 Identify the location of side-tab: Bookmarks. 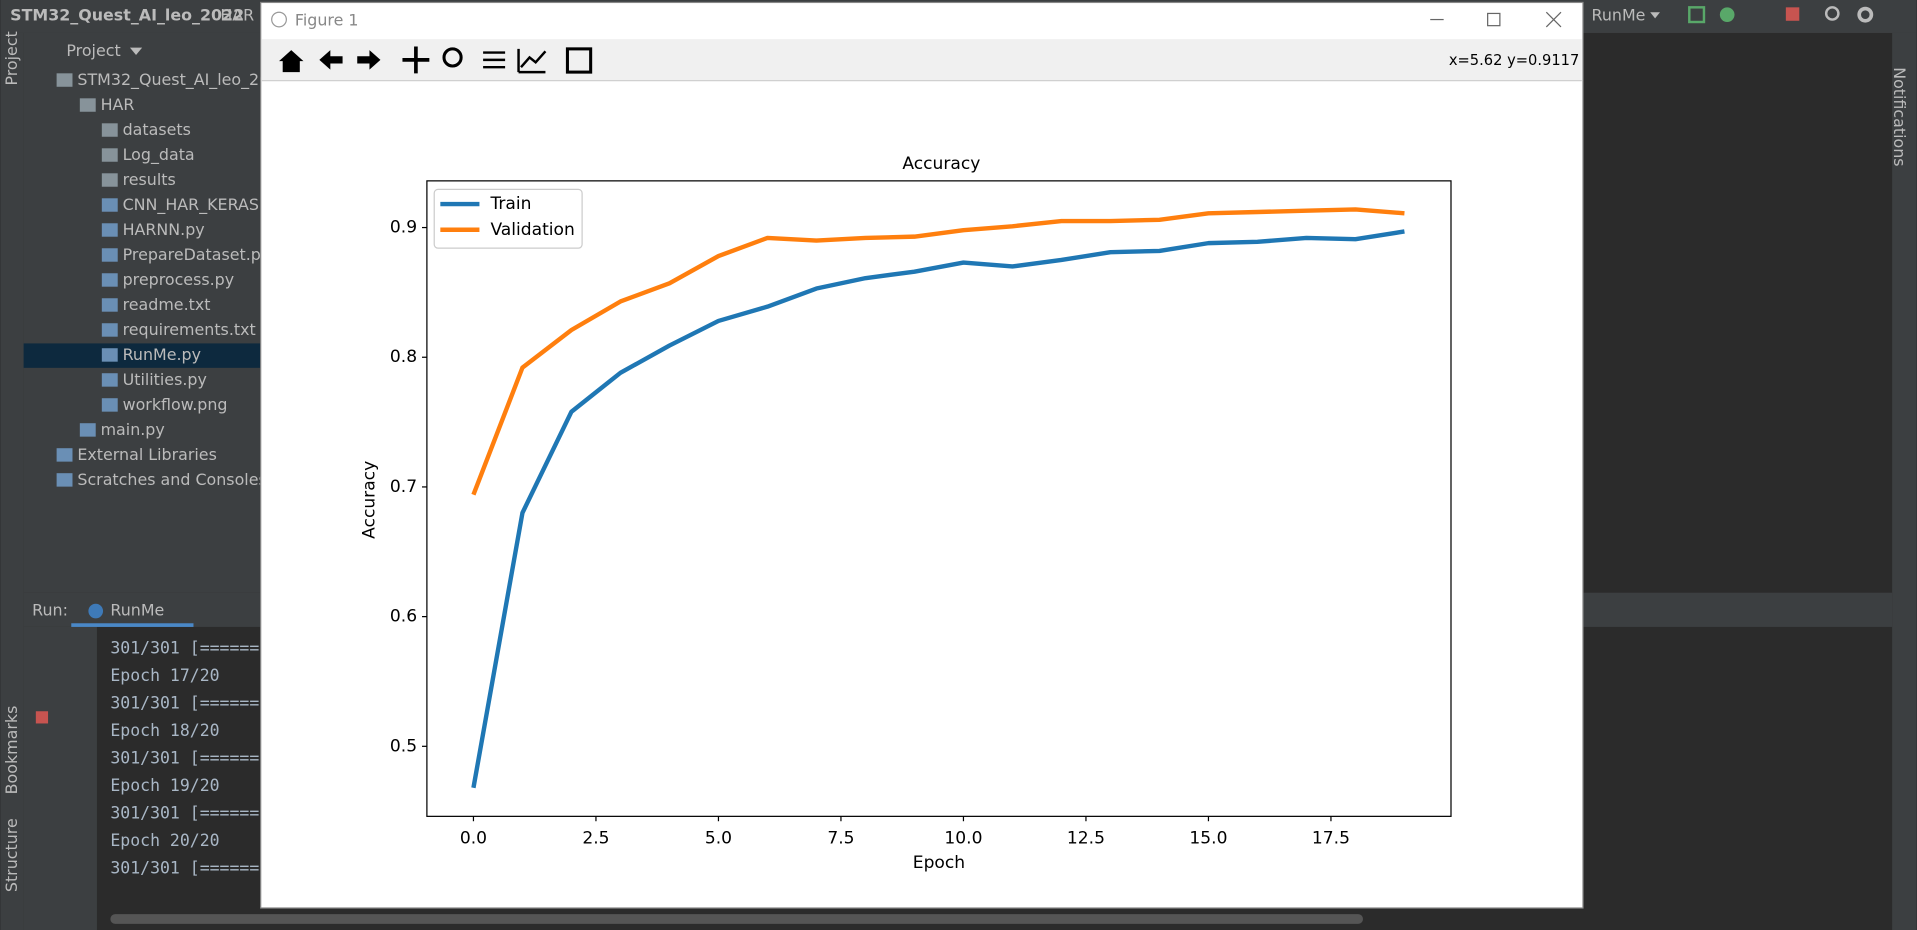
(11, 750).